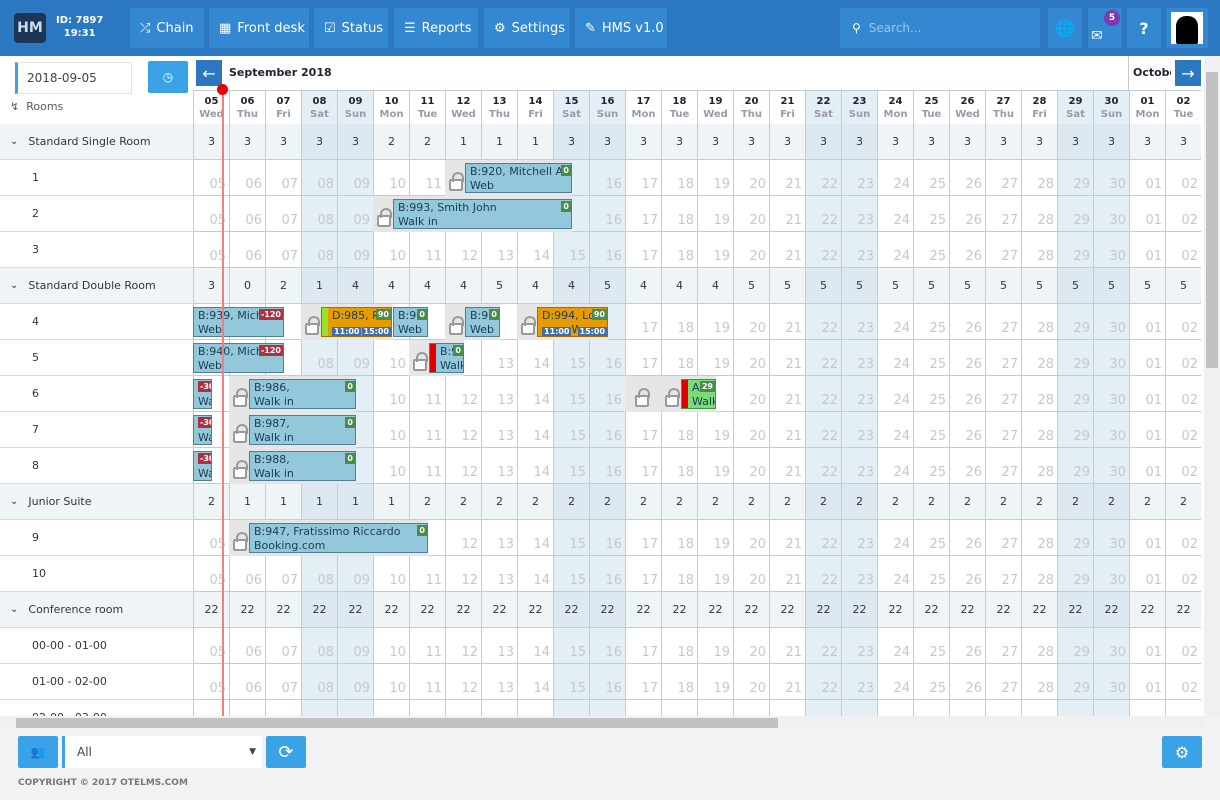 The height and width of the screenshot is (800, 1220). What do you see at coordinates (319, 178) in the screenshot?
I see `day-cell: 08` at bounding box center [319, 178].